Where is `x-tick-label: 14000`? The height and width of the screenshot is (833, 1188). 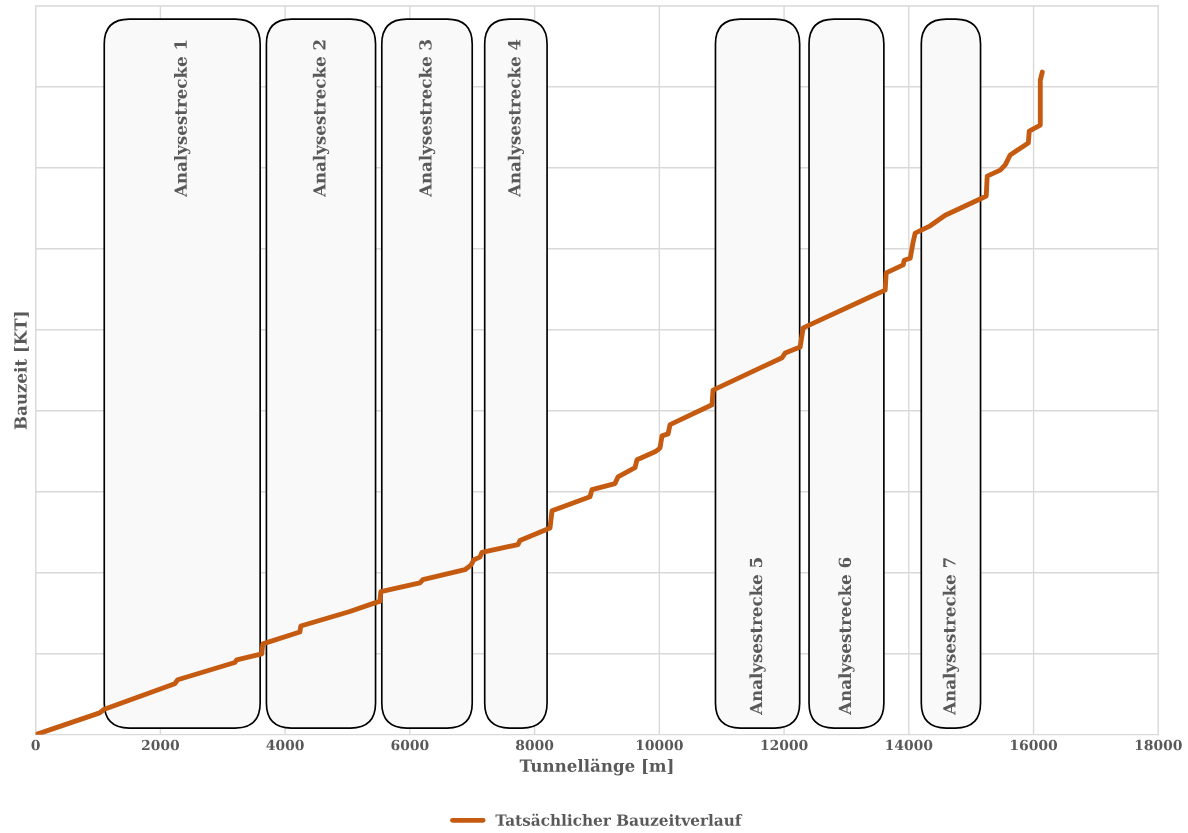 x-tick-label: 14000 is located at coordinates (909, 745).